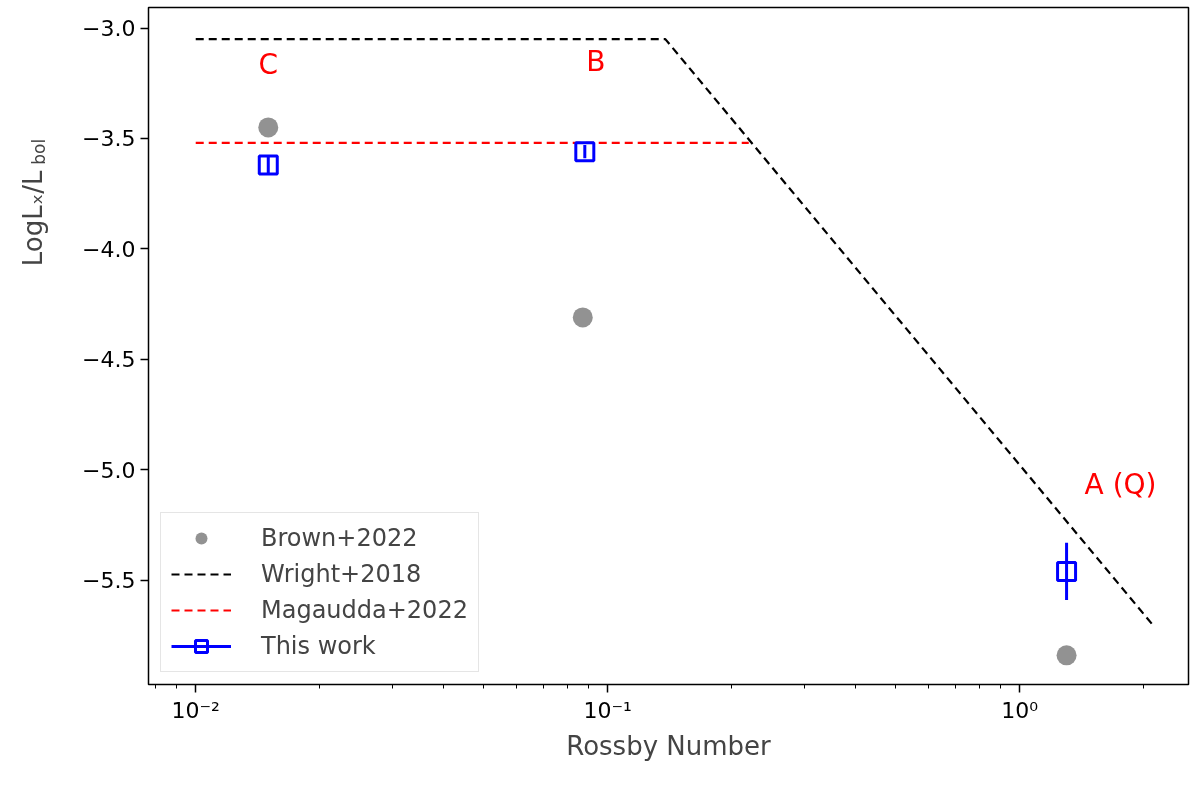 The height and width of the screenshot is (794, 1200). What do you see at coordinates (1120, 484) in the screenshot?
I see `annotation: A (Q)` at bounding box center [1120, 484].